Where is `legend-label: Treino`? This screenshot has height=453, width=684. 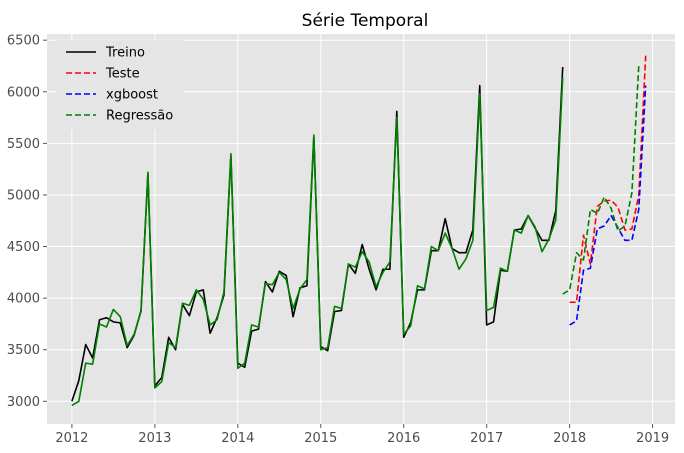
legend-label: Treino is located at coordinates (125, 53).